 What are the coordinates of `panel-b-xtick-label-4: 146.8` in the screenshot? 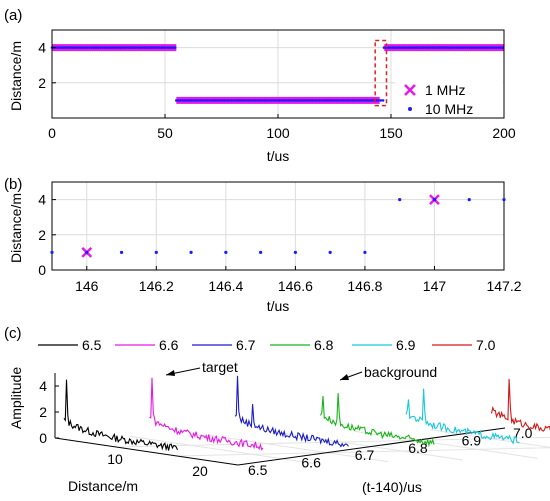 It's located at (364, 286).